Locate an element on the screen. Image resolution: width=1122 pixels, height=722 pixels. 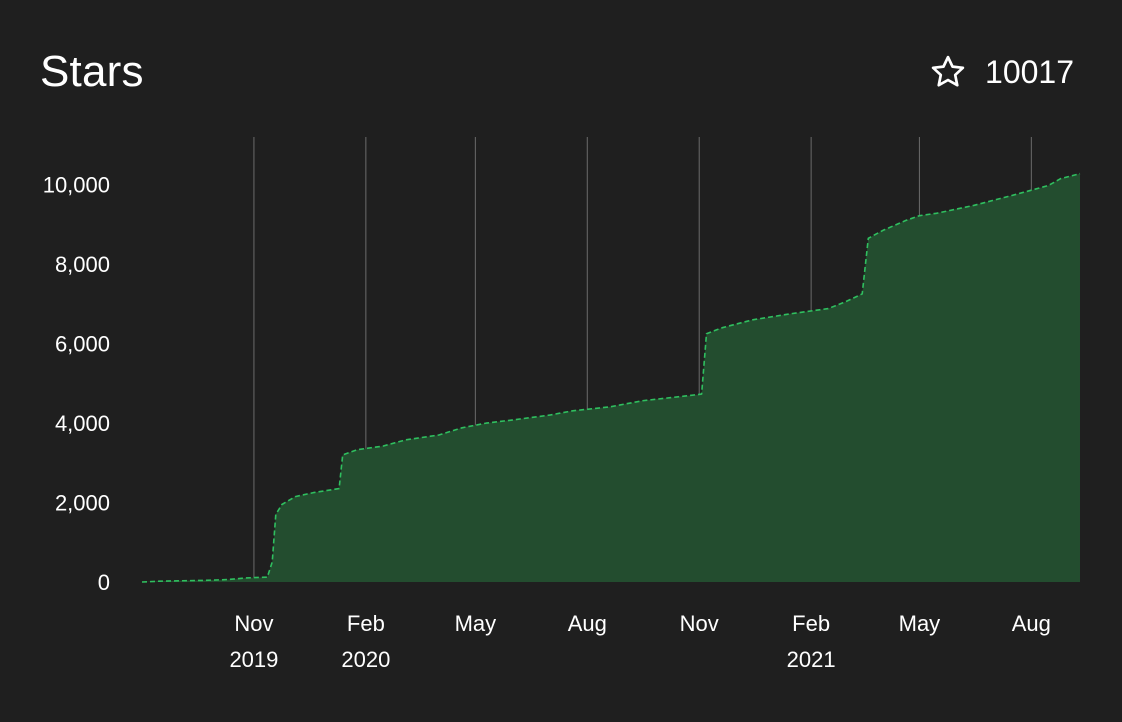
y-tick-label-5: 10,000 is located at coordinates (76, 185).